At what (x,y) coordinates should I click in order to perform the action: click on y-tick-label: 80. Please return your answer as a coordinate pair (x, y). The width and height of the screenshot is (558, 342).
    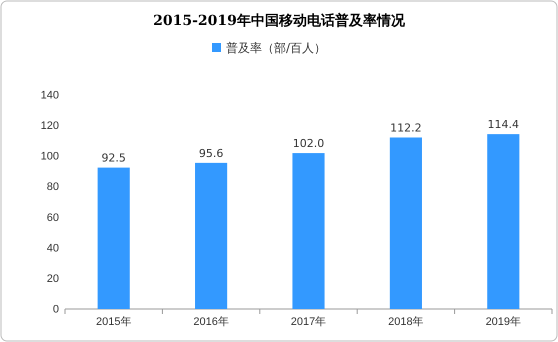
    Looking at the image, I should click on (52, 187).